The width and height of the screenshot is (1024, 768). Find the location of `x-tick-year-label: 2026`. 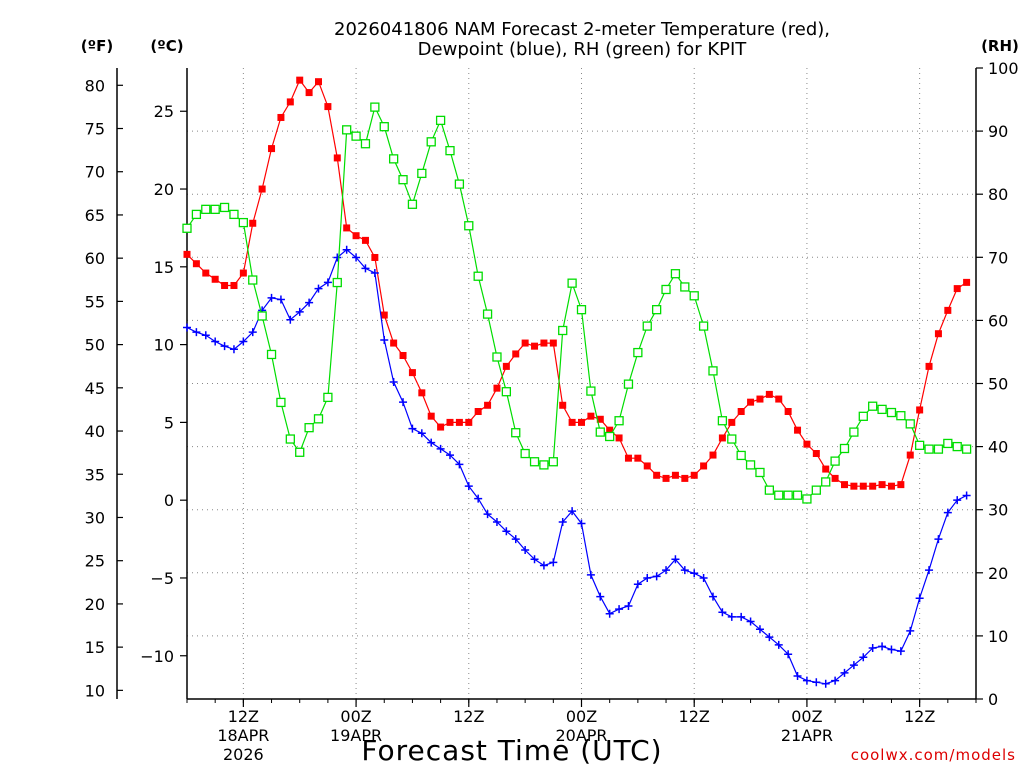

x-tick-year-label: 2026 is located at coordinates (243, 754).